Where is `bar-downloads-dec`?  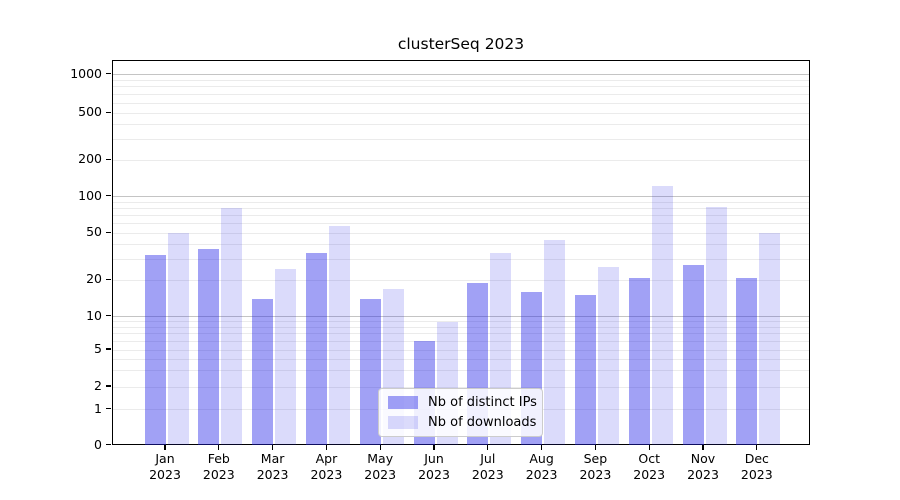 bar-downloads-dec is located at coordinates (770, 339).